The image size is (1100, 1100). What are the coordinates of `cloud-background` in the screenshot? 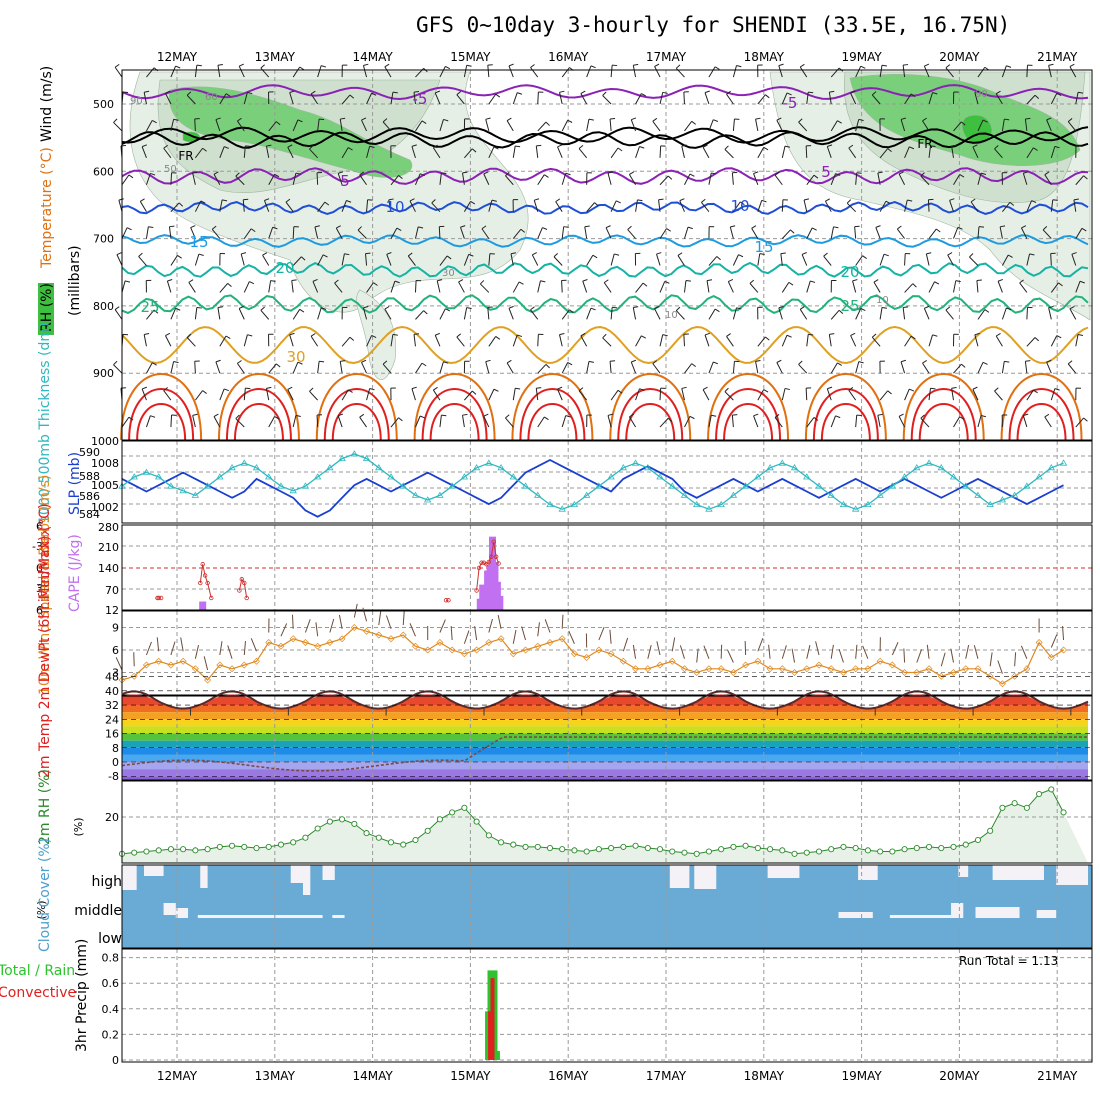 It's located at (607, 906).